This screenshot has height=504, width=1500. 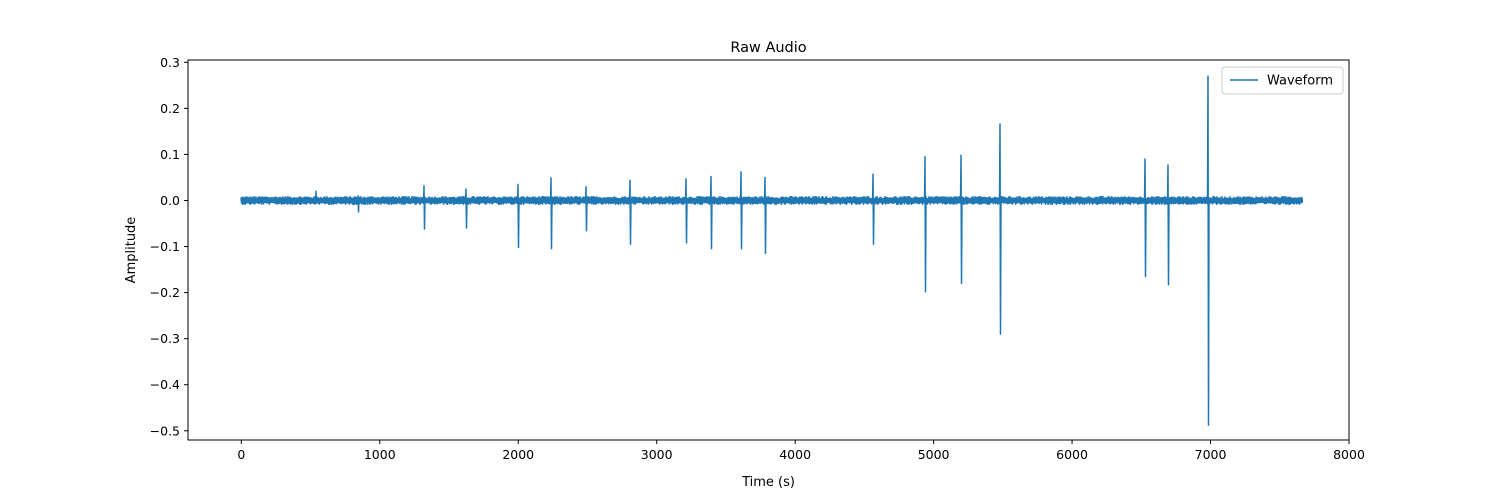 I want to click on legend-box, so click(x=1282, y=80).